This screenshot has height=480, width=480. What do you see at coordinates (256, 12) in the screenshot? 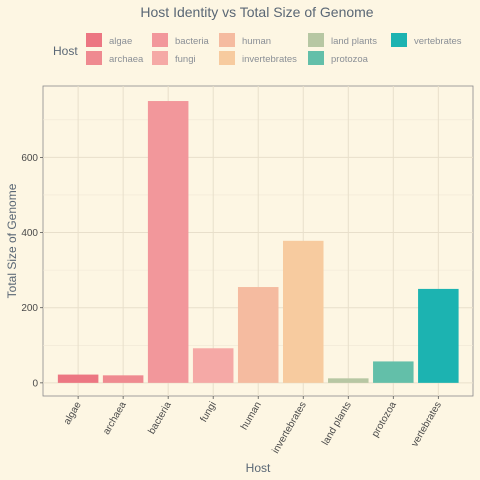
I see `chart-title: Host Identity vs Total Size of Genome` at bounding box center [256, 12].